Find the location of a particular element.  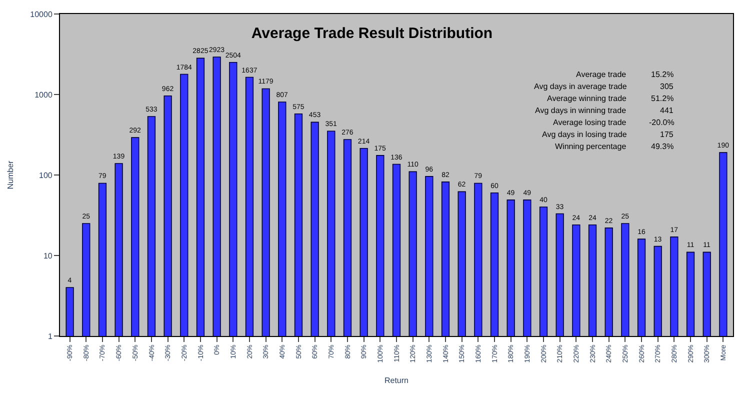

annotation: -20.0% is located at coordinates (661, 122).